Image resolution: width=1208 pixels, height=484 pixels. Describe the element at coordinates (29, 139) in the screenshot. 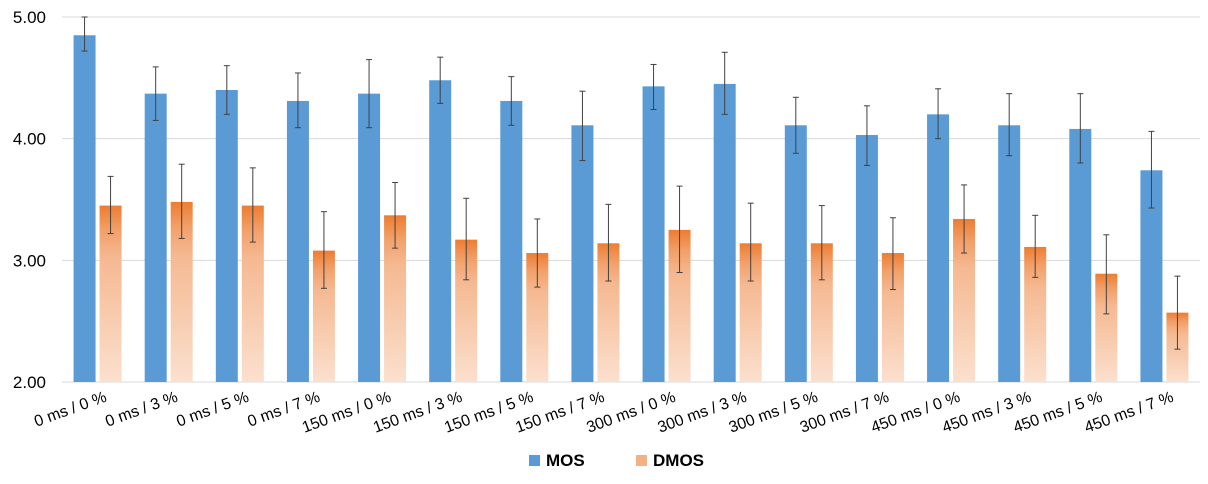

I see `y-tick-label: 4.00` at that location.